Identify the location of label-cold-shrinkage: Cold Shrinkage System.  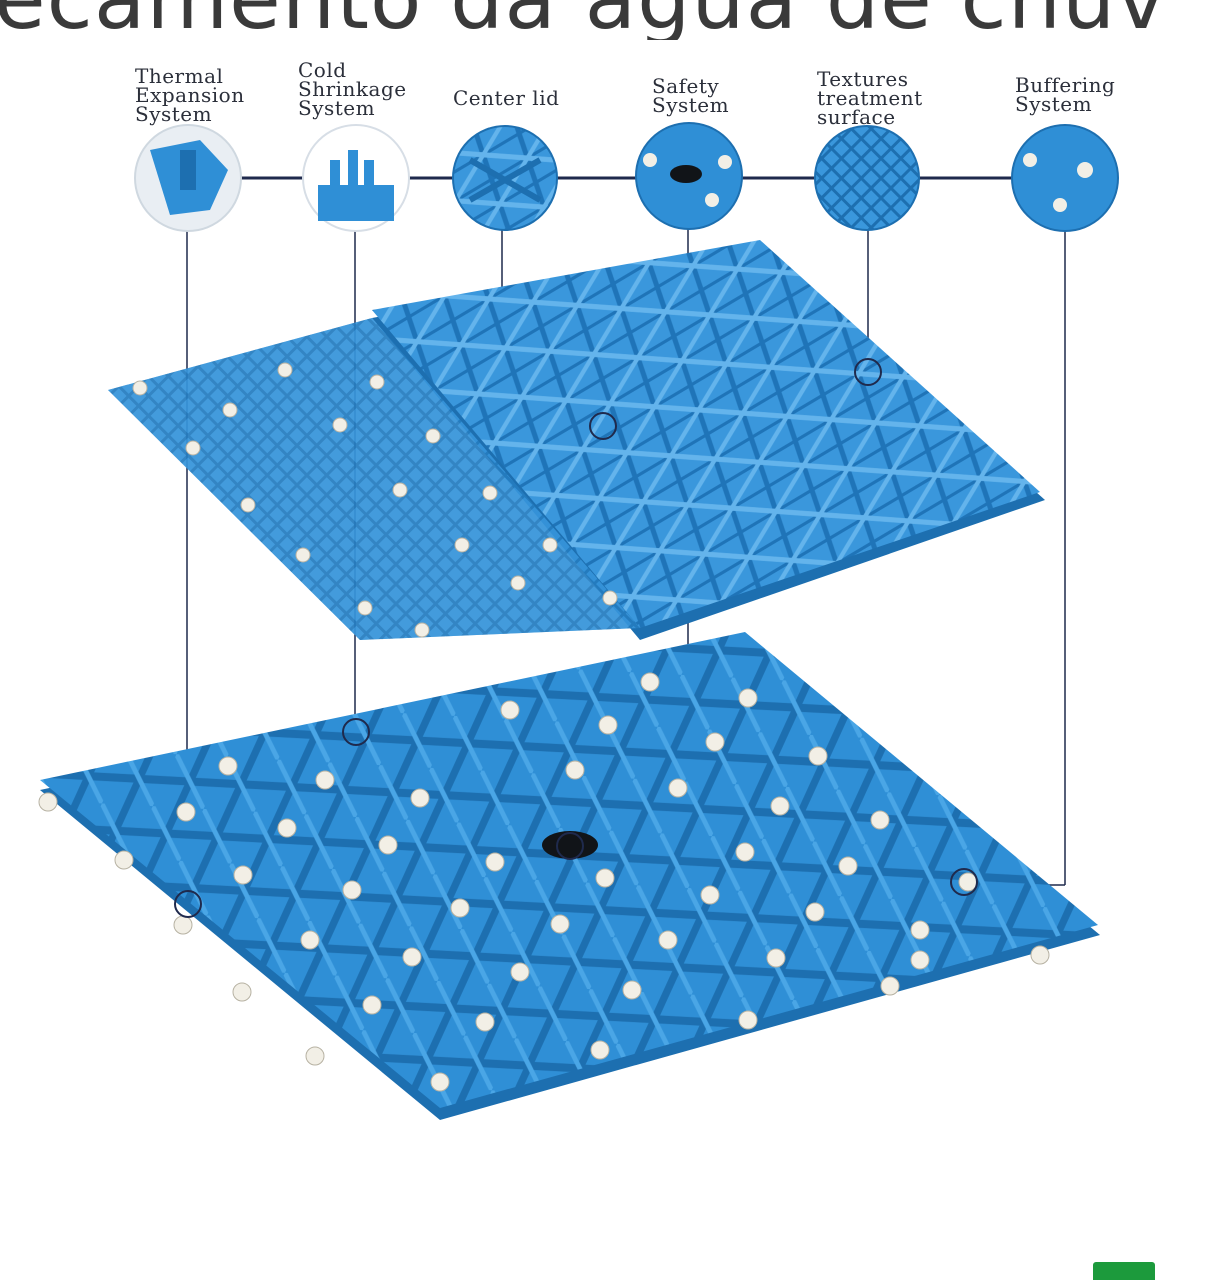
(352, 89).